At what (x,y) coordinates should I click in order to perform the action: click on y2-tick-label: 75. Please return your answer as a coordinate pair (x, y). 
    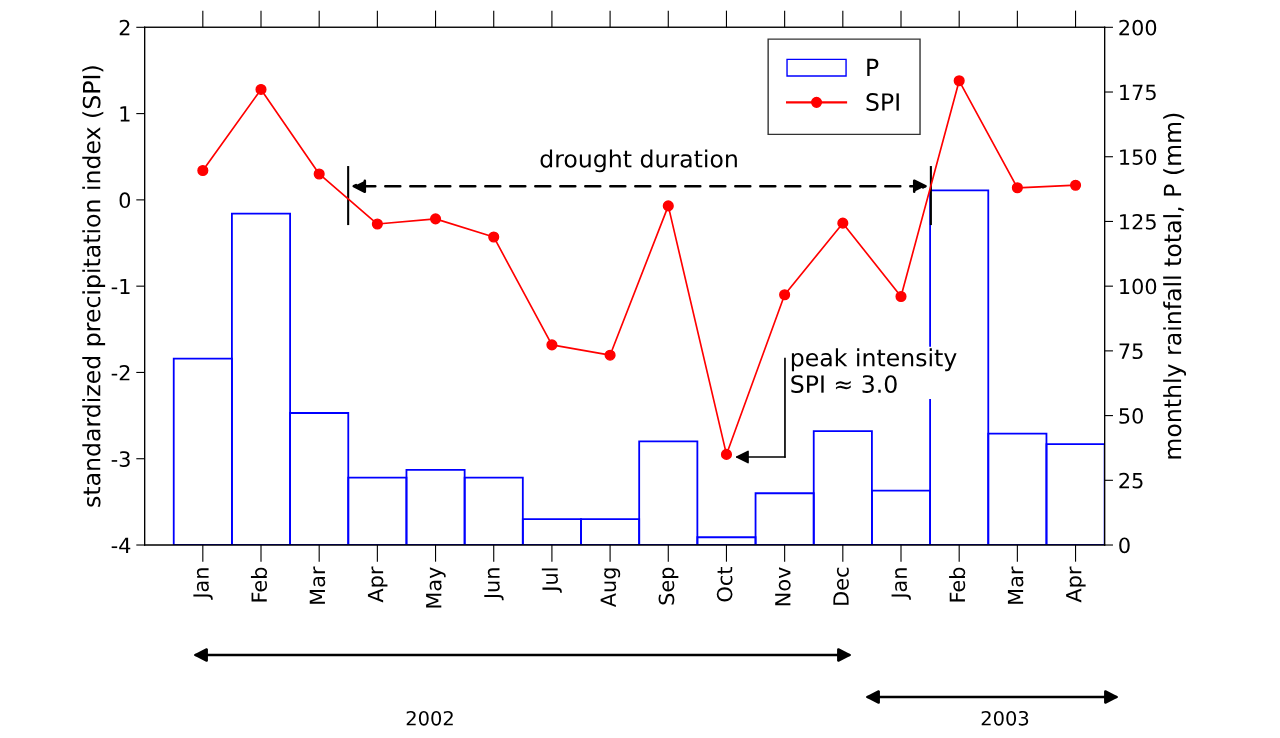
    Looking at the image, I should click on (1131, 351).